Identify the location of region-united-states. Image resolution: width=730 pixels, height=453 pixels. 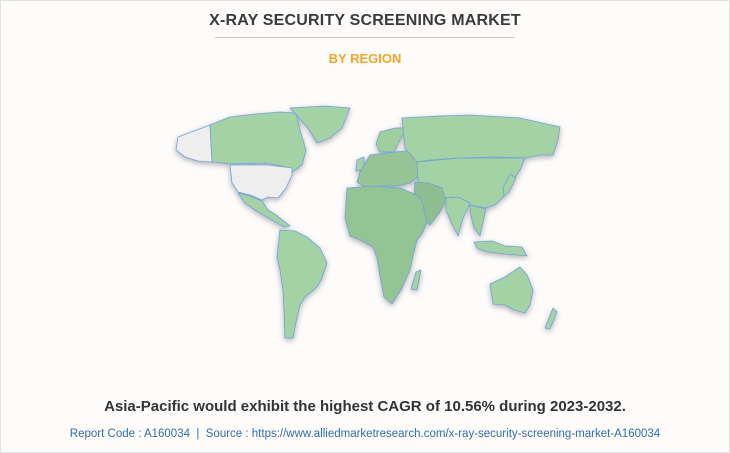
(261, 182).